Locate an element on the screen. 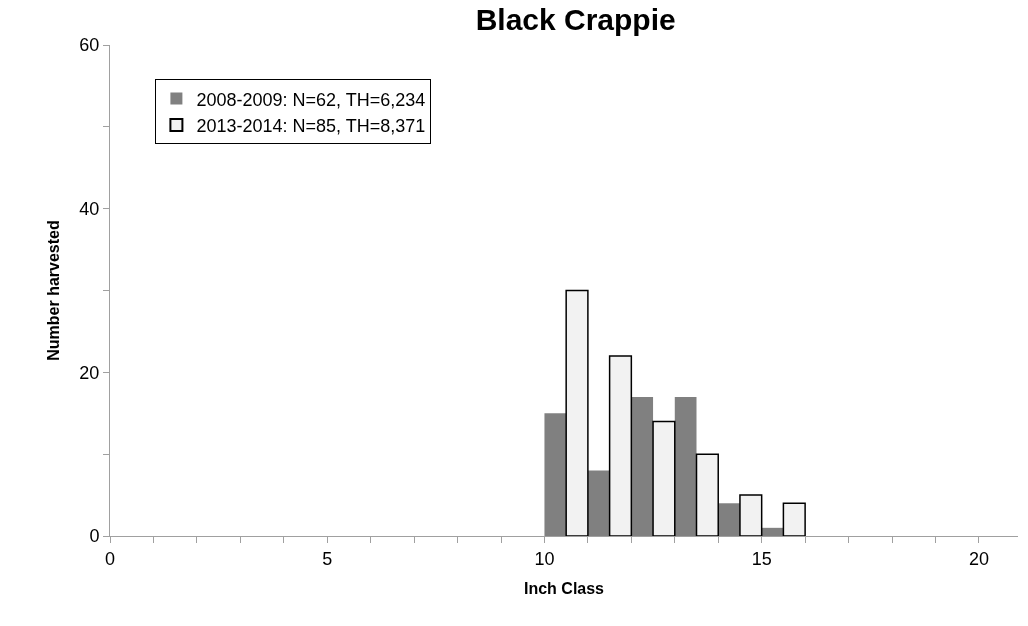  legend-label: 2013-2014: N=85, TH=8,371 is located at coordinates (311, 125).